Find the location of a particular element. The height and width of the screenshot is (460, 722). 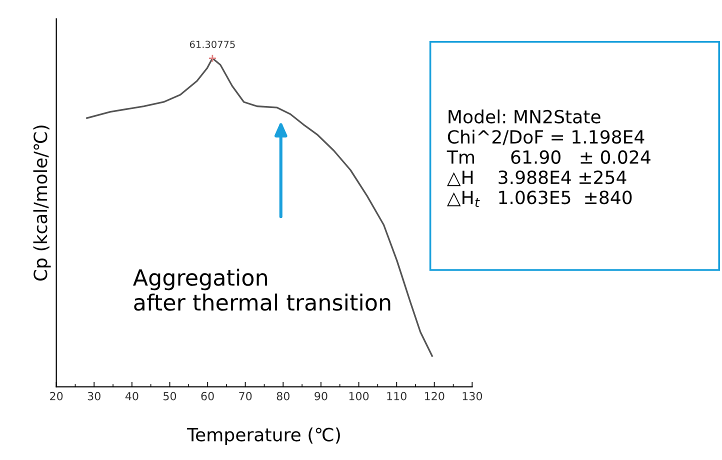

x-tick-label: 80 is located at coordinates (283, 396).